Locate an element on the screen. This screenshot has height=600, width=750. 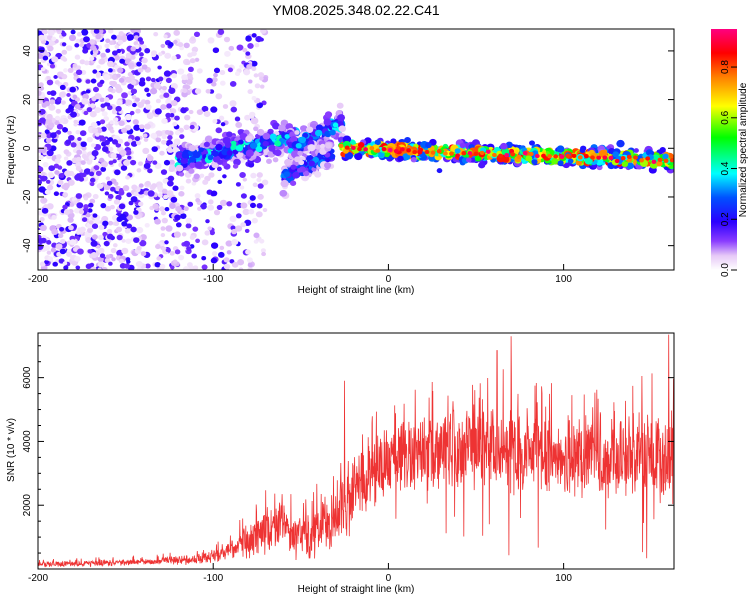
spectrogram-y-tick-label: 0 is located at coordinates (27, 148).